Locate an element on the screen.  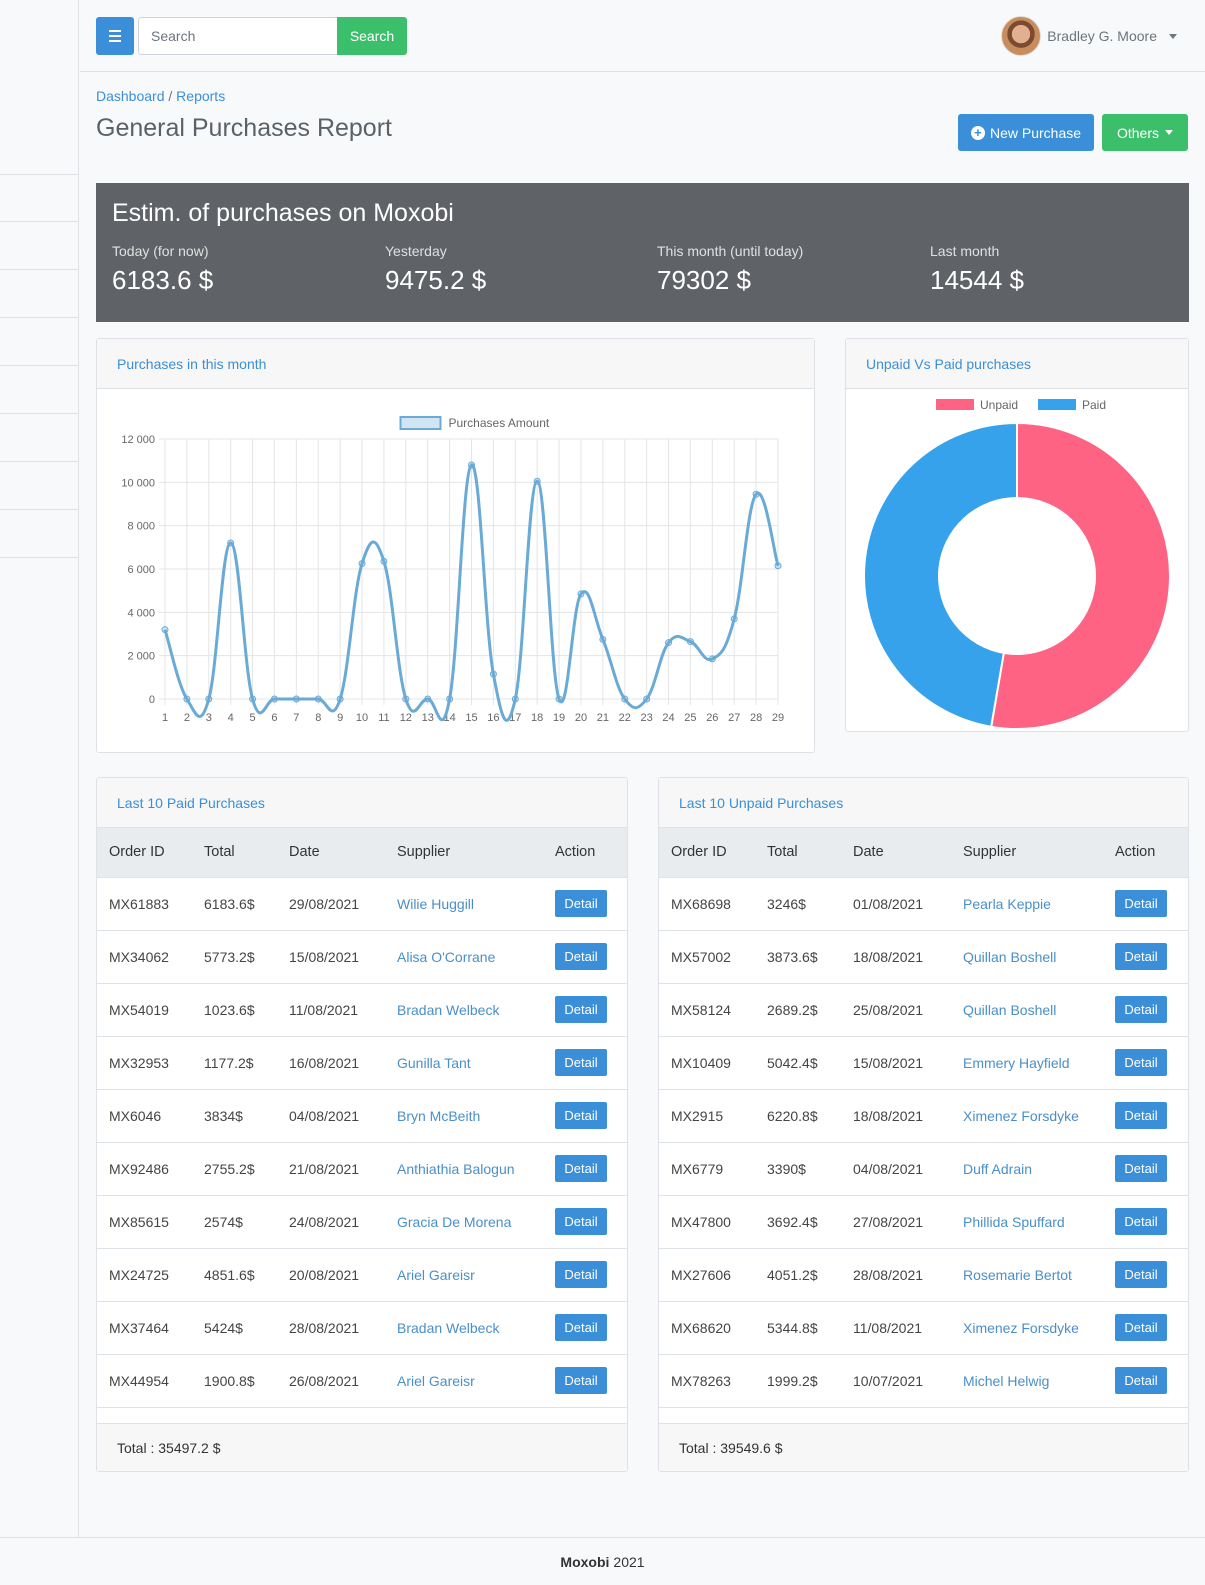
supplier-link: Rosemarie Bertot is located at coordinates (1017, 1274).